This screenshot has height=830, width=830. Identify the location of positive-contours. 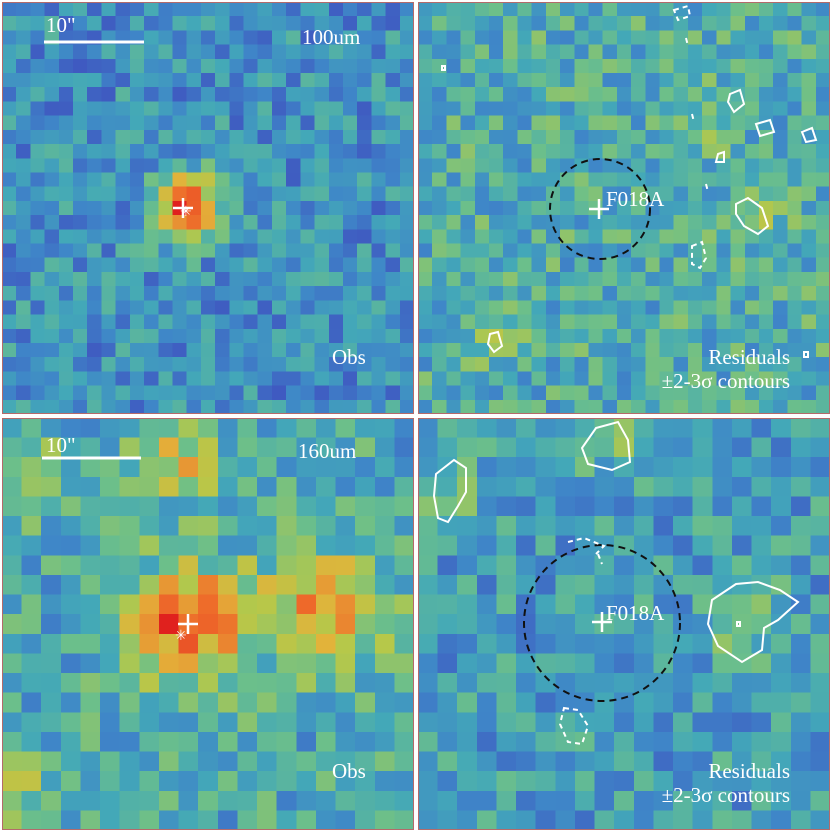
(616, 542).